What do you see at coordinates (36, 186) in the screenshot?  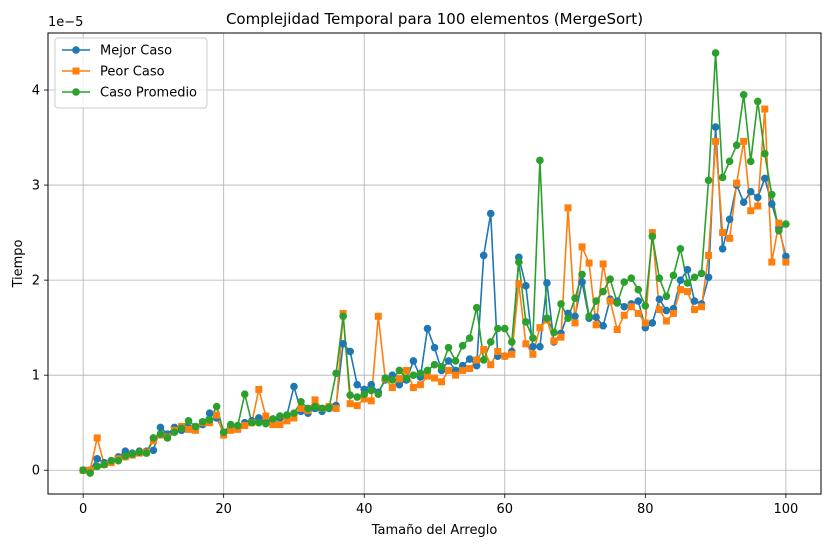 I see `y-tick-label: 3` at bounding box center [36, 186].